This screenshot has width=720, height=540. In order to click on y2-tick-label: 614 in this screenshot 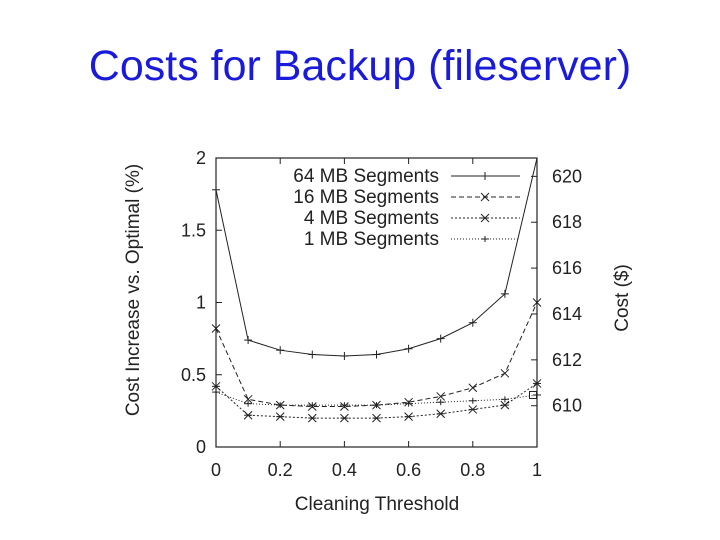, I will do `click(567, 314)`.